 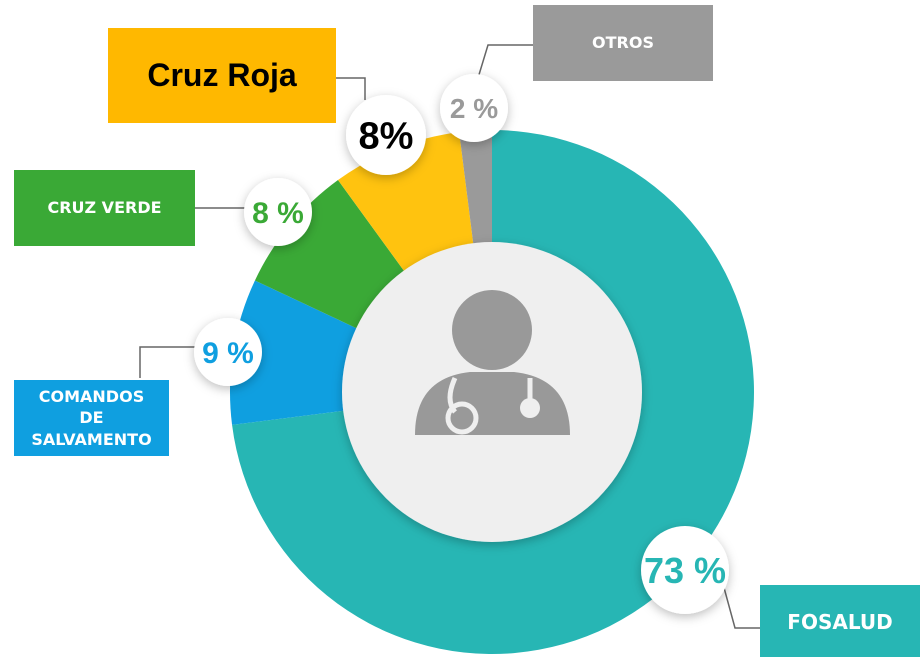 I want to click on value-label: 73 %, so click(x=685, y=570).